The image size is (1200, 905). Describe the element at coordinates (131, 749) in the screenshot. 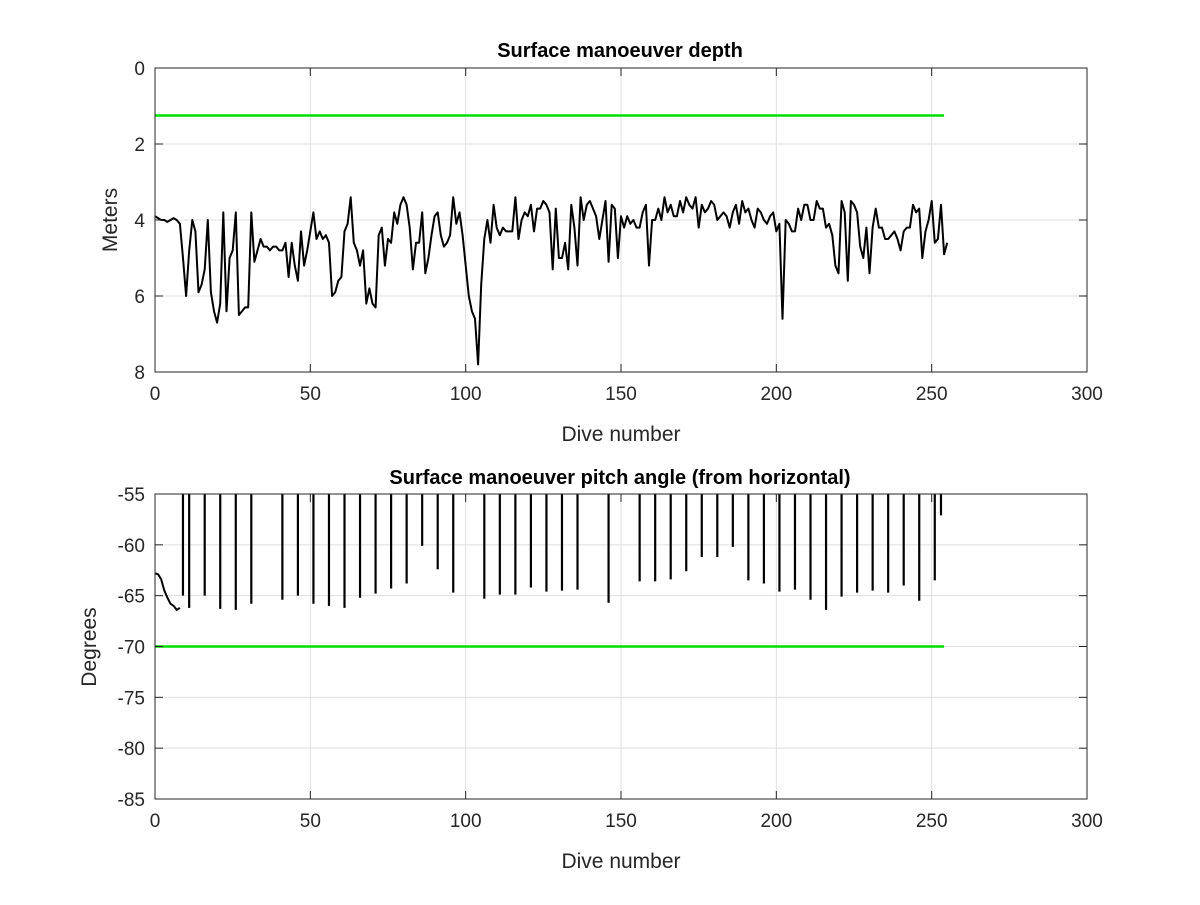

I see `pitch-ytick-label: -80` at that location.